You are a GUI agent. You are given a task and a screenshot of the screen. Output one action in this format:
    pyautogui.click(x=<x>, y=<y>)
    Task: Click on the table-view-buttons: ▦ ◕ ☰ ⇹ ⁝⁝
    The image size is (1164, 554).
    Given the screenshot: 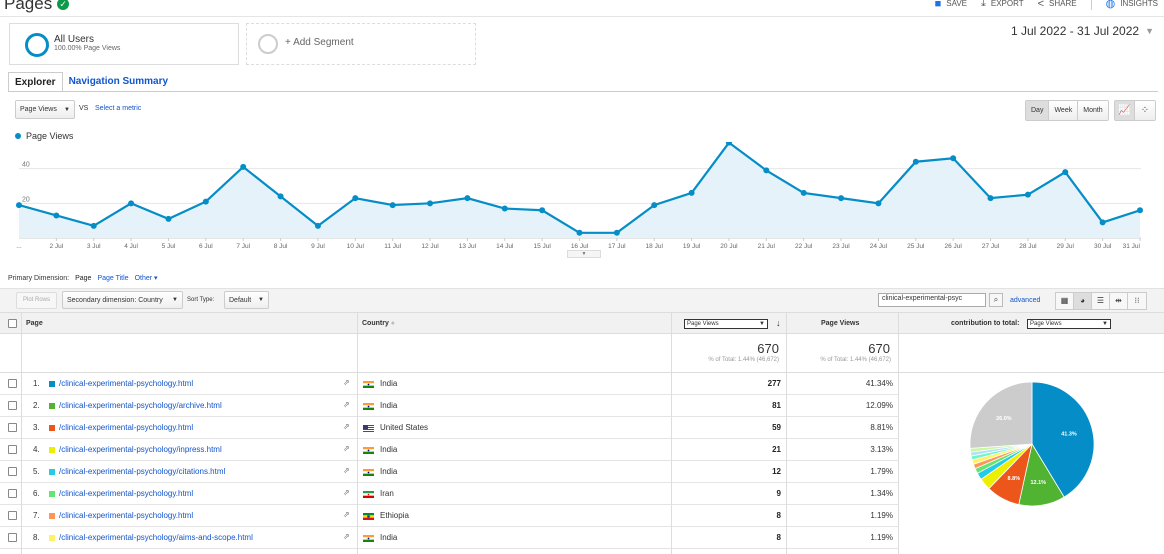 What is the action you would take?
    pyautogui.click(x=1101, y=301)
    